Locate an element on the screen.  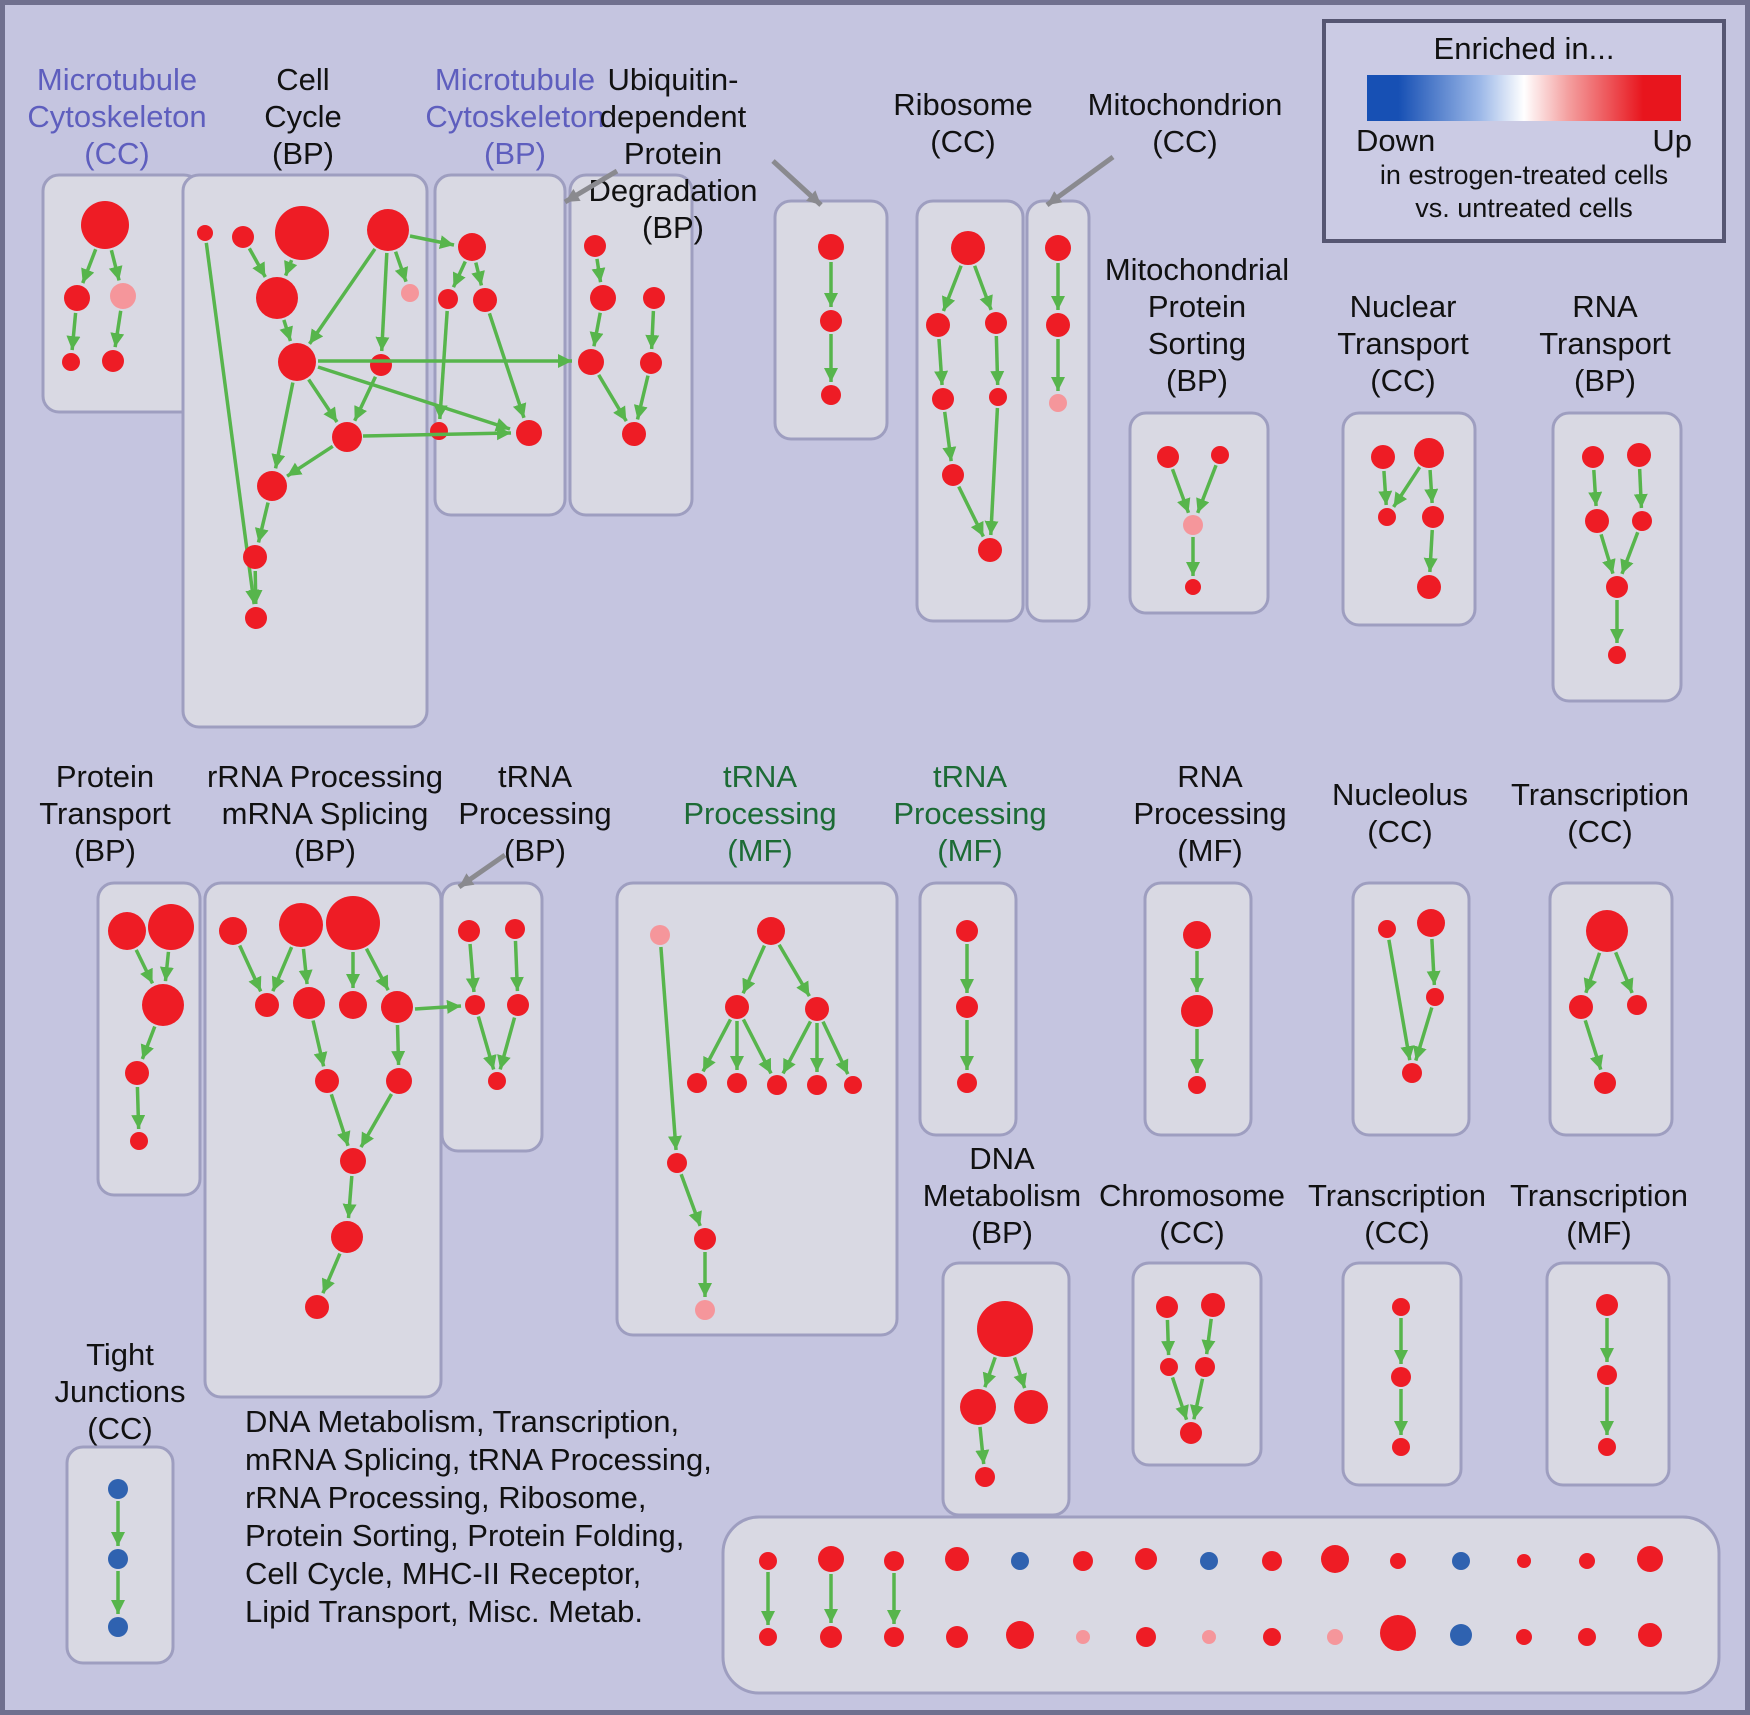
cluster-protein-degradation-left-box is located at coordinates (631, 345).